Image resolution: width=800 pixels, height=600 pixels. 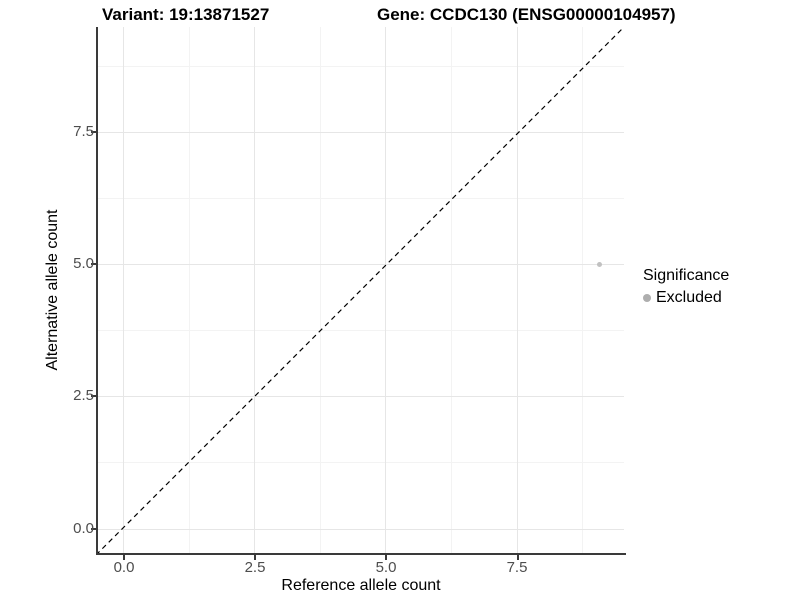 I want to click on legend-item-excluded: Excluded, so click(x=686, y=298).